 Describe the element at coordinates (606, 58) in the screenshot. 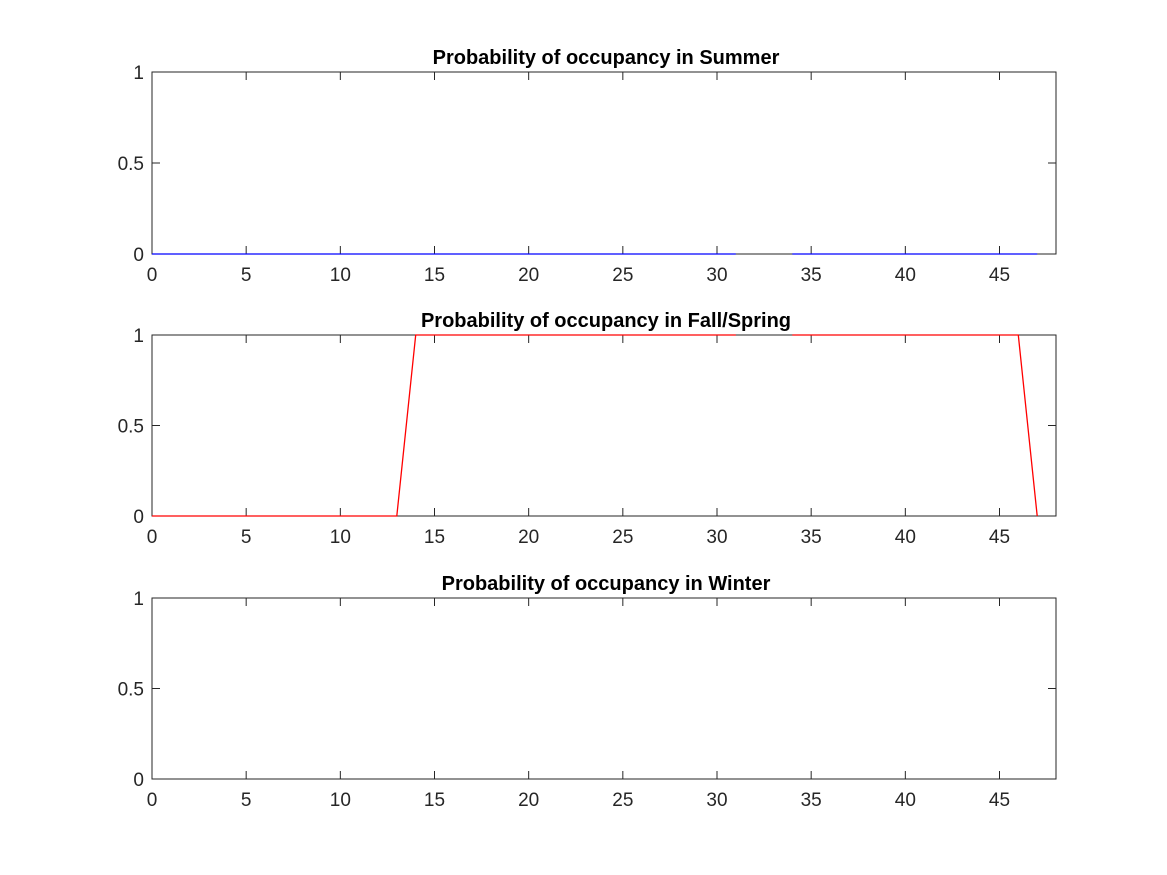

I see `chart-title: Probability of occupancy in Summer` at that location.